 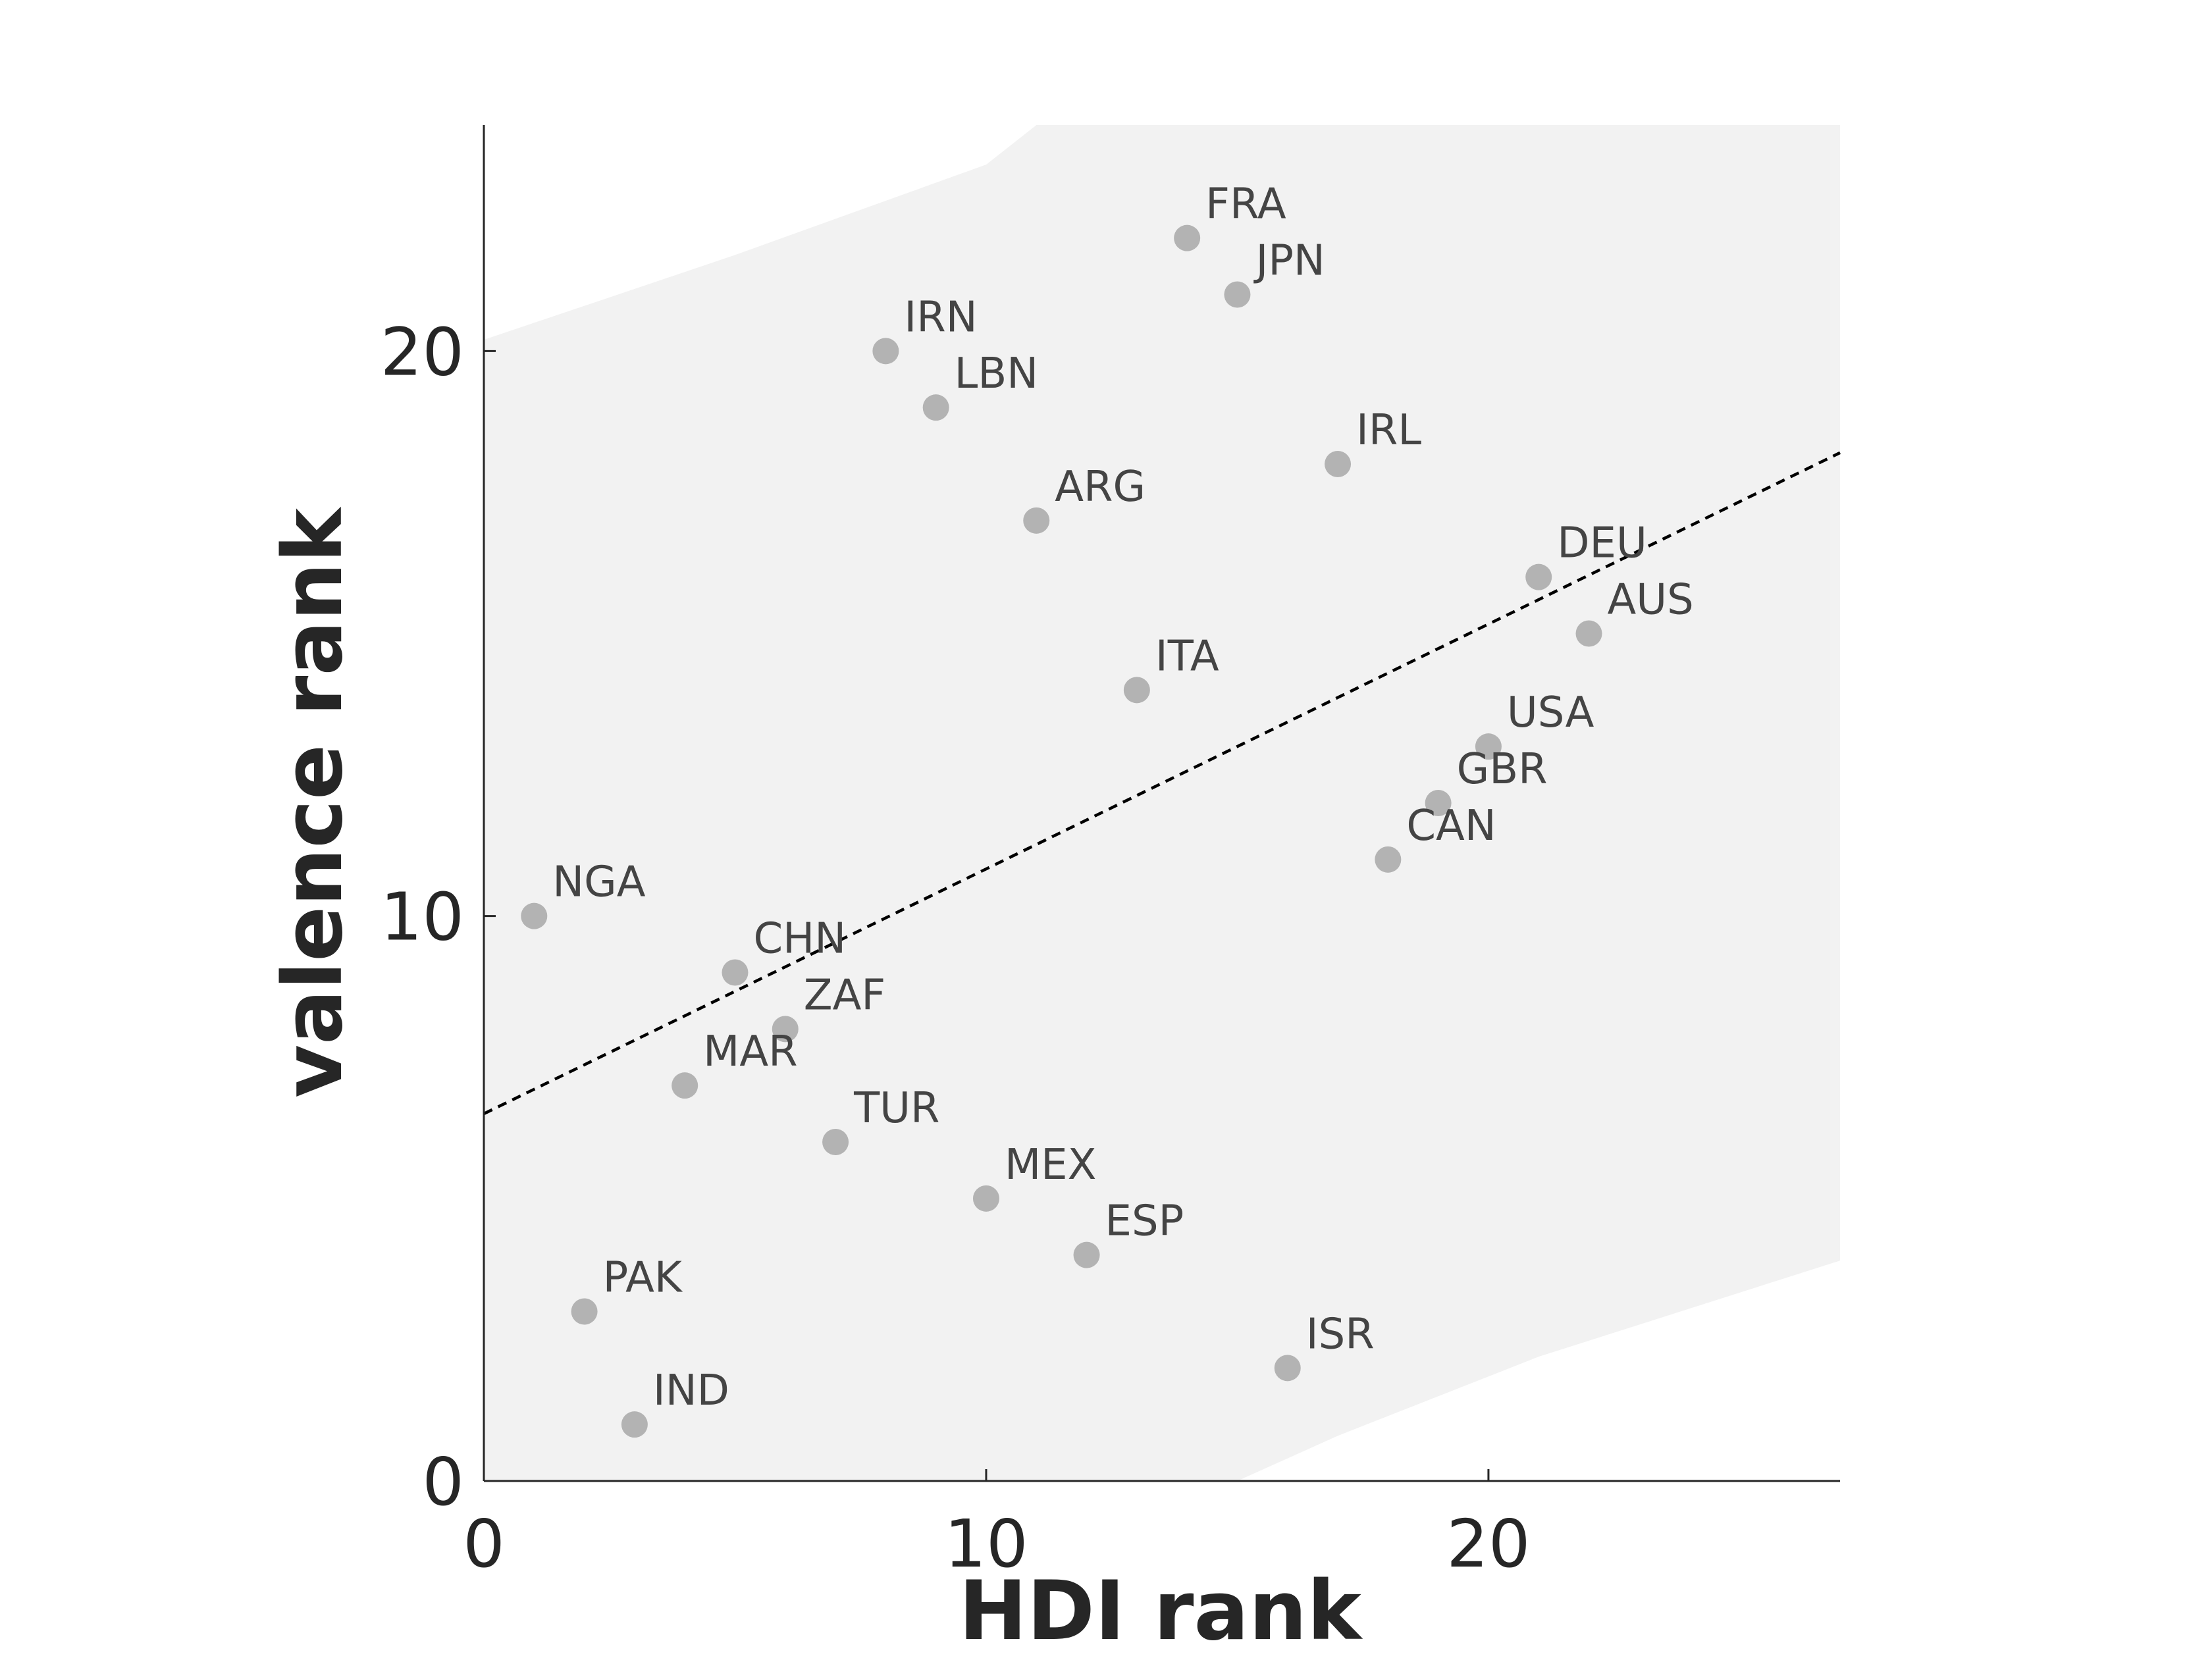 I want to click on point-label-nga: NGA, so click(x=598, y=882).